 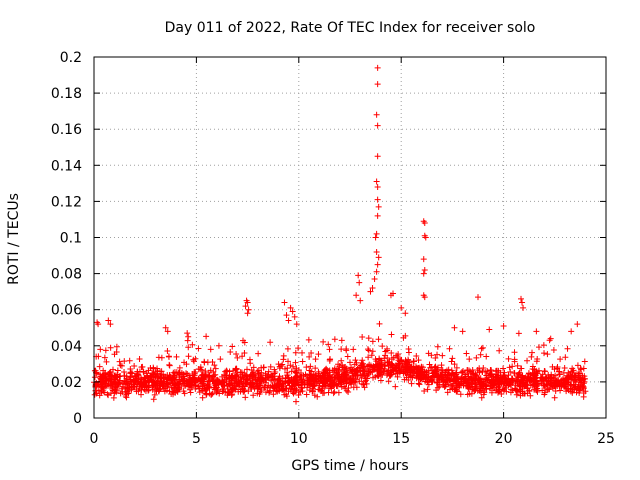 I want to click on y-tick-label: 0.16, so click(x=66, y=130).